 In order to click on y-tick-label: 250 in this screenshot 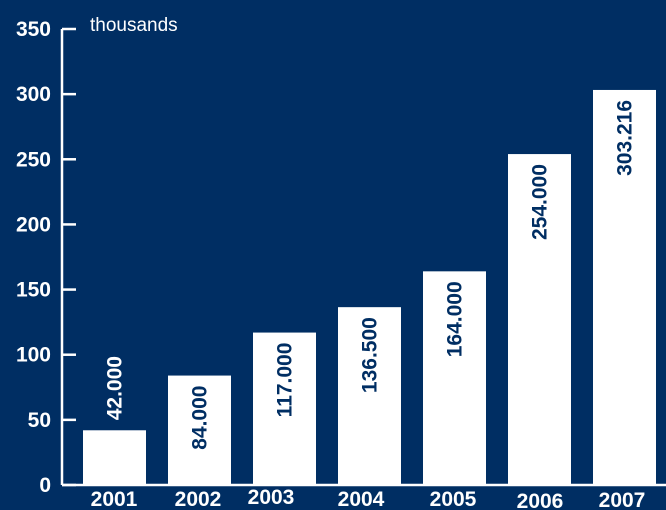, I will do `click(33, 159)`.